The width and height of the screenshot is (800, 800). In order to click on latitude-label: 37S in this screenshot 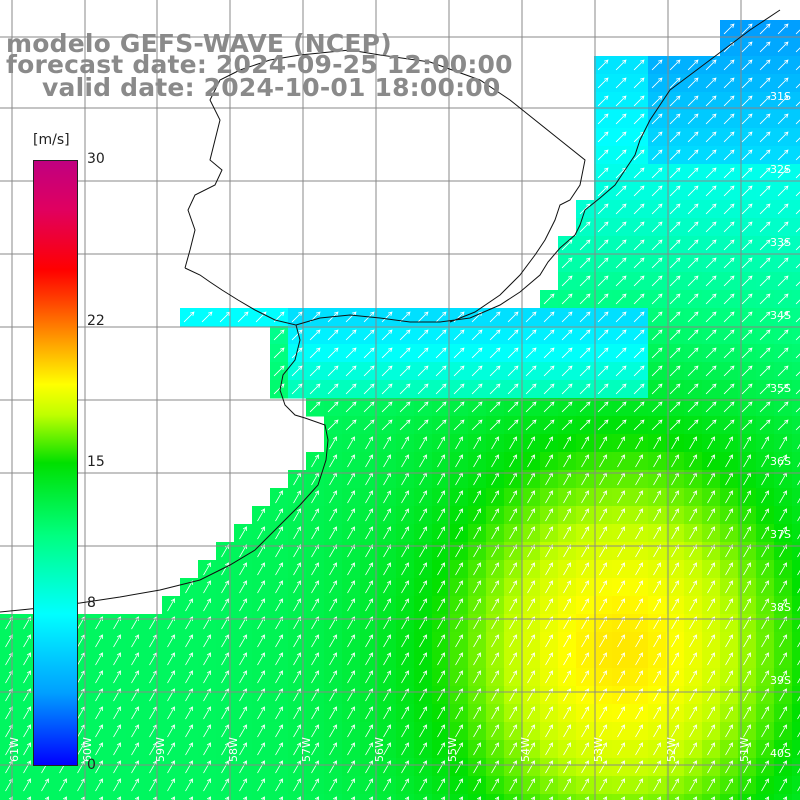, I will do `click(780, 534)`.